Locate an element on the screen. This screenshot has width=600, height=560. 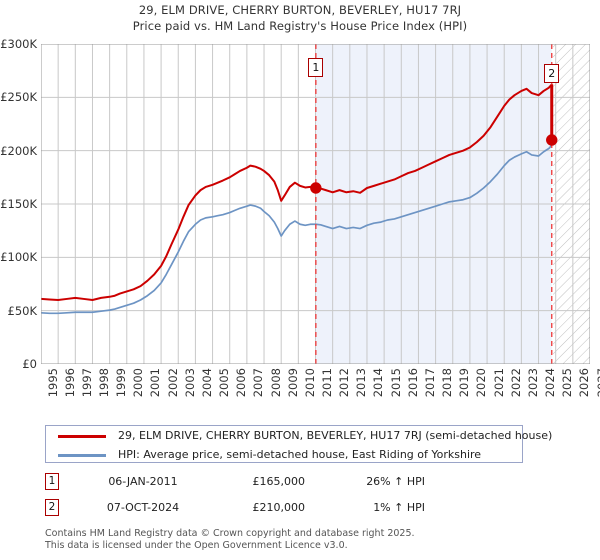
x-tick-label: 2017 is located at coordinates (429, 383).